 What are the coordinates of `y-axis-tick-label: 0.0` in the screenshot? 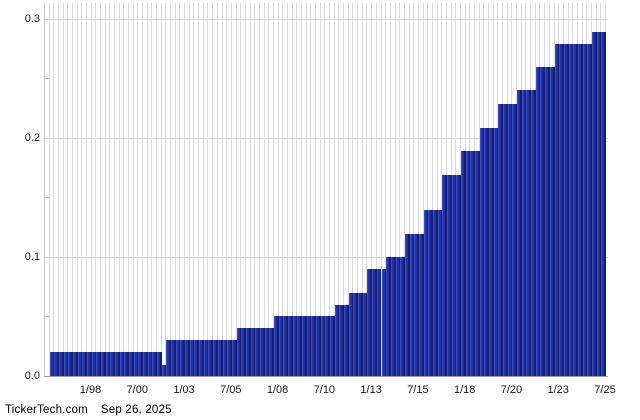 It's located at (32, 376).